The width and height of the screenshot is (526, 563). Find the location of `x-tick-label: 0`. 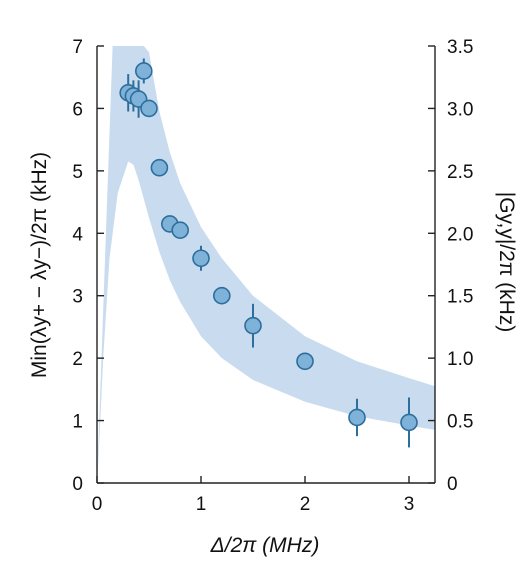

x-tick-label: 0 is located at coordinates (97, 504).